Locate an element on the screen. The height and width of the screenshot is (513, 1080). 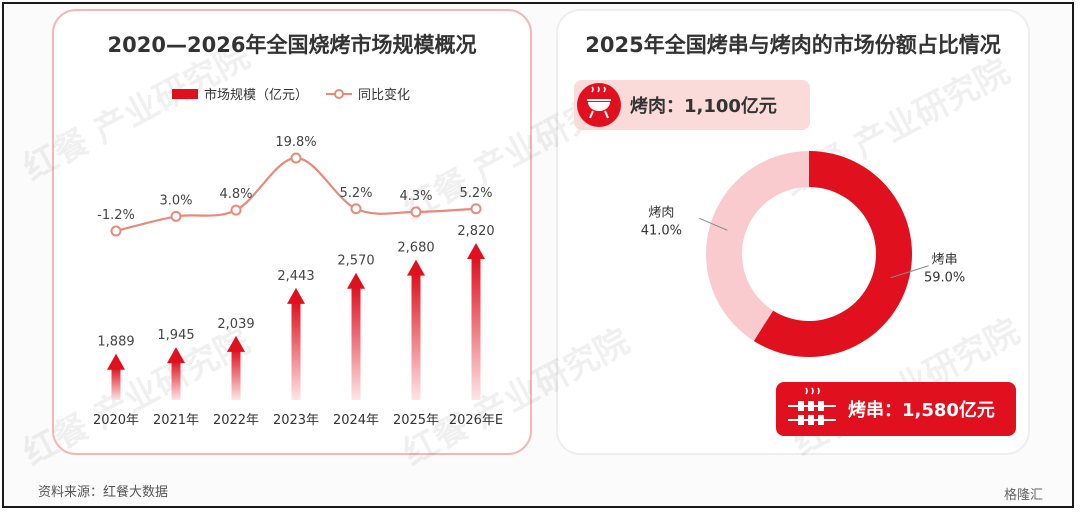
skewer-market-tag: 烤串：1,580亿元 is located at coordinates (896, 409).